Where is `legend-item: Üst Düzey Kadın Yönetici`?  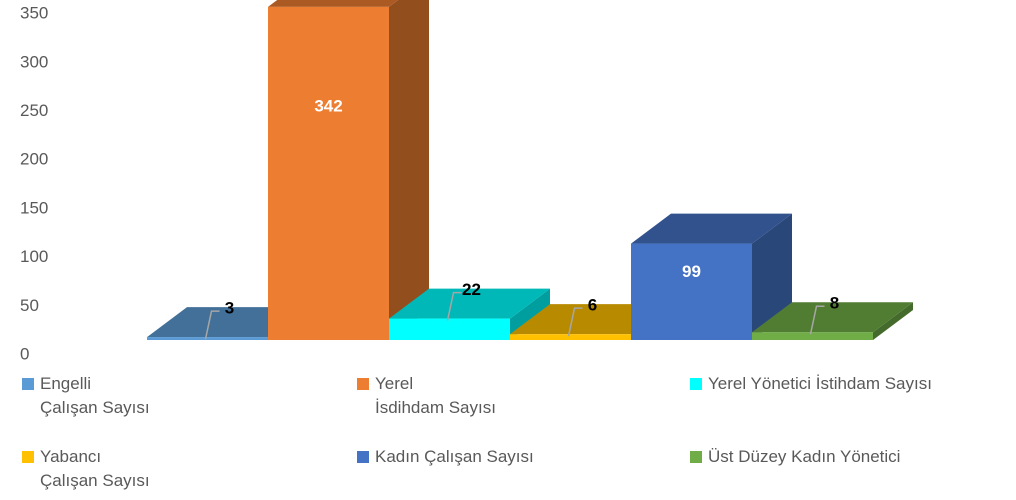
legend-item: Üst Düzey Kadın Yönetici is located at coordinates (795, 457).